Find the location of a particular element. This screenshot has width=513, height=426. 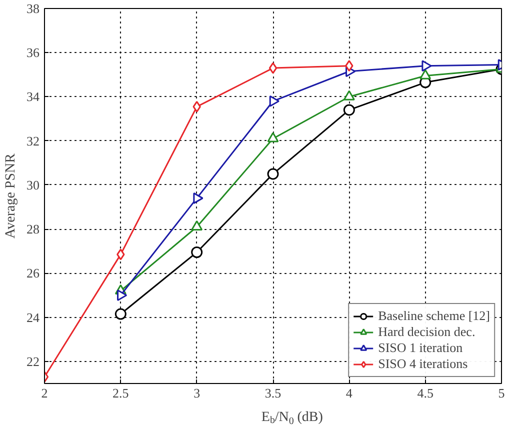

x-tick-label: 4.5 is located at coordinates (425, 393).